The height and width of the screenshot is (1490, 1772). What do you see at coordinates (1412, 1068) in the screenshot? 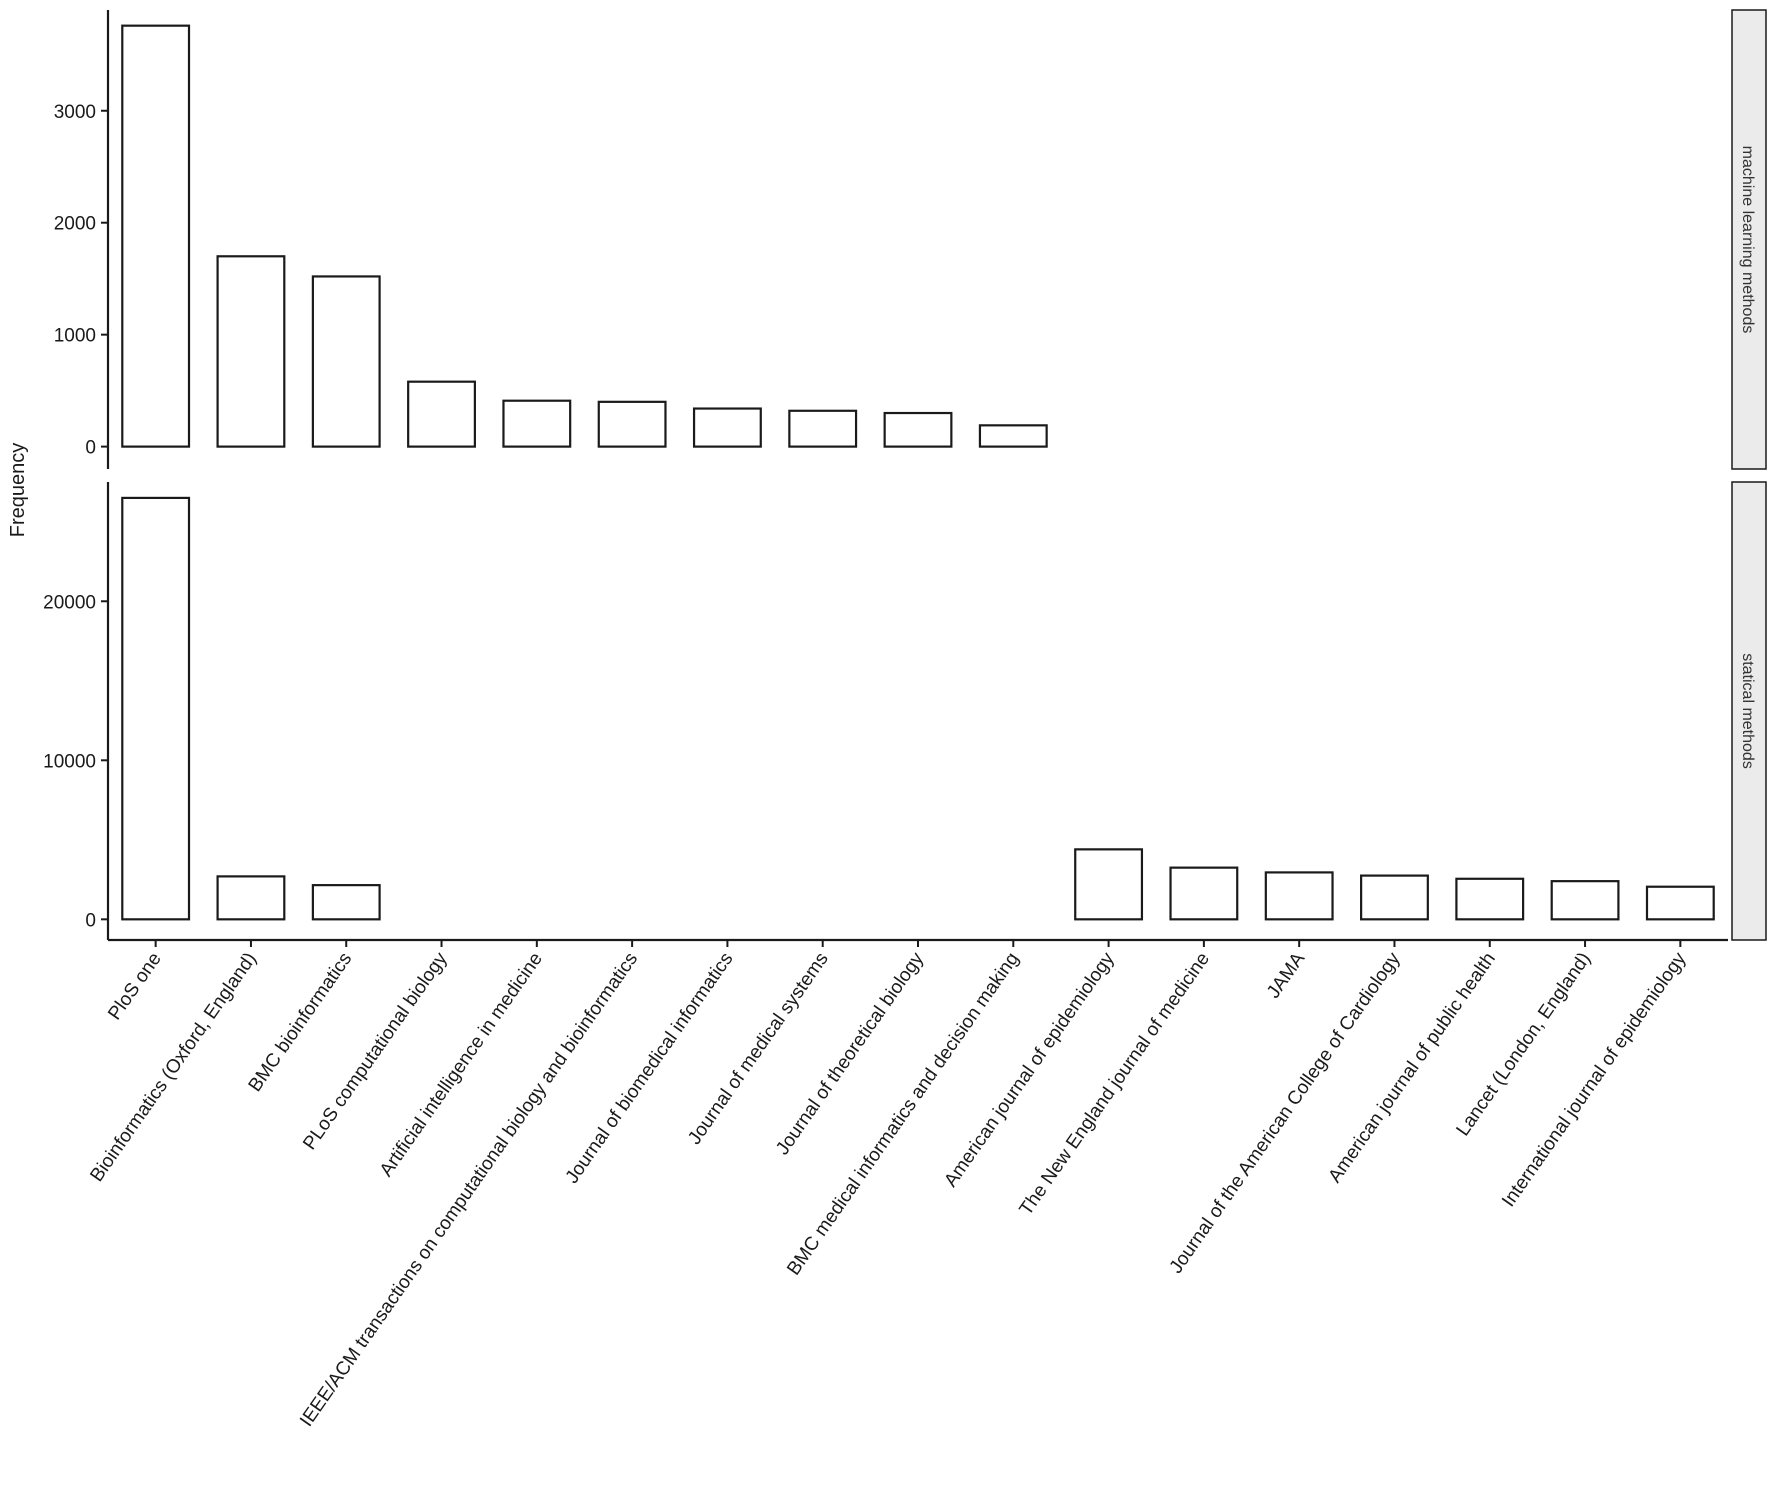
I see `x-tick-label: American journal of public health` at bounding box center [1412, 1068].